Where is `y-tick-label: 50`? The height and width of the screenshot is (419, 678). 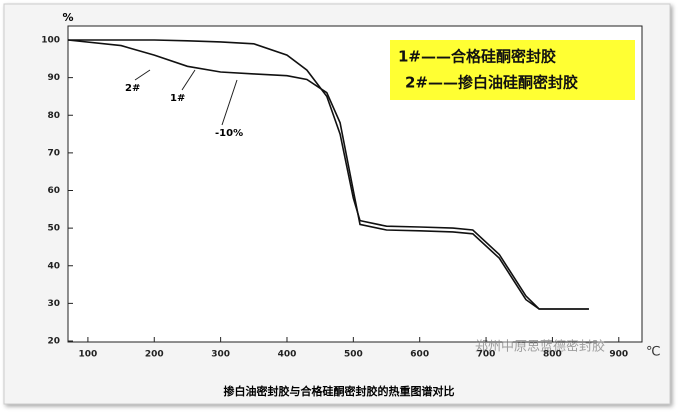 y-tick-label: 50 is located at coordinates (53, 229).